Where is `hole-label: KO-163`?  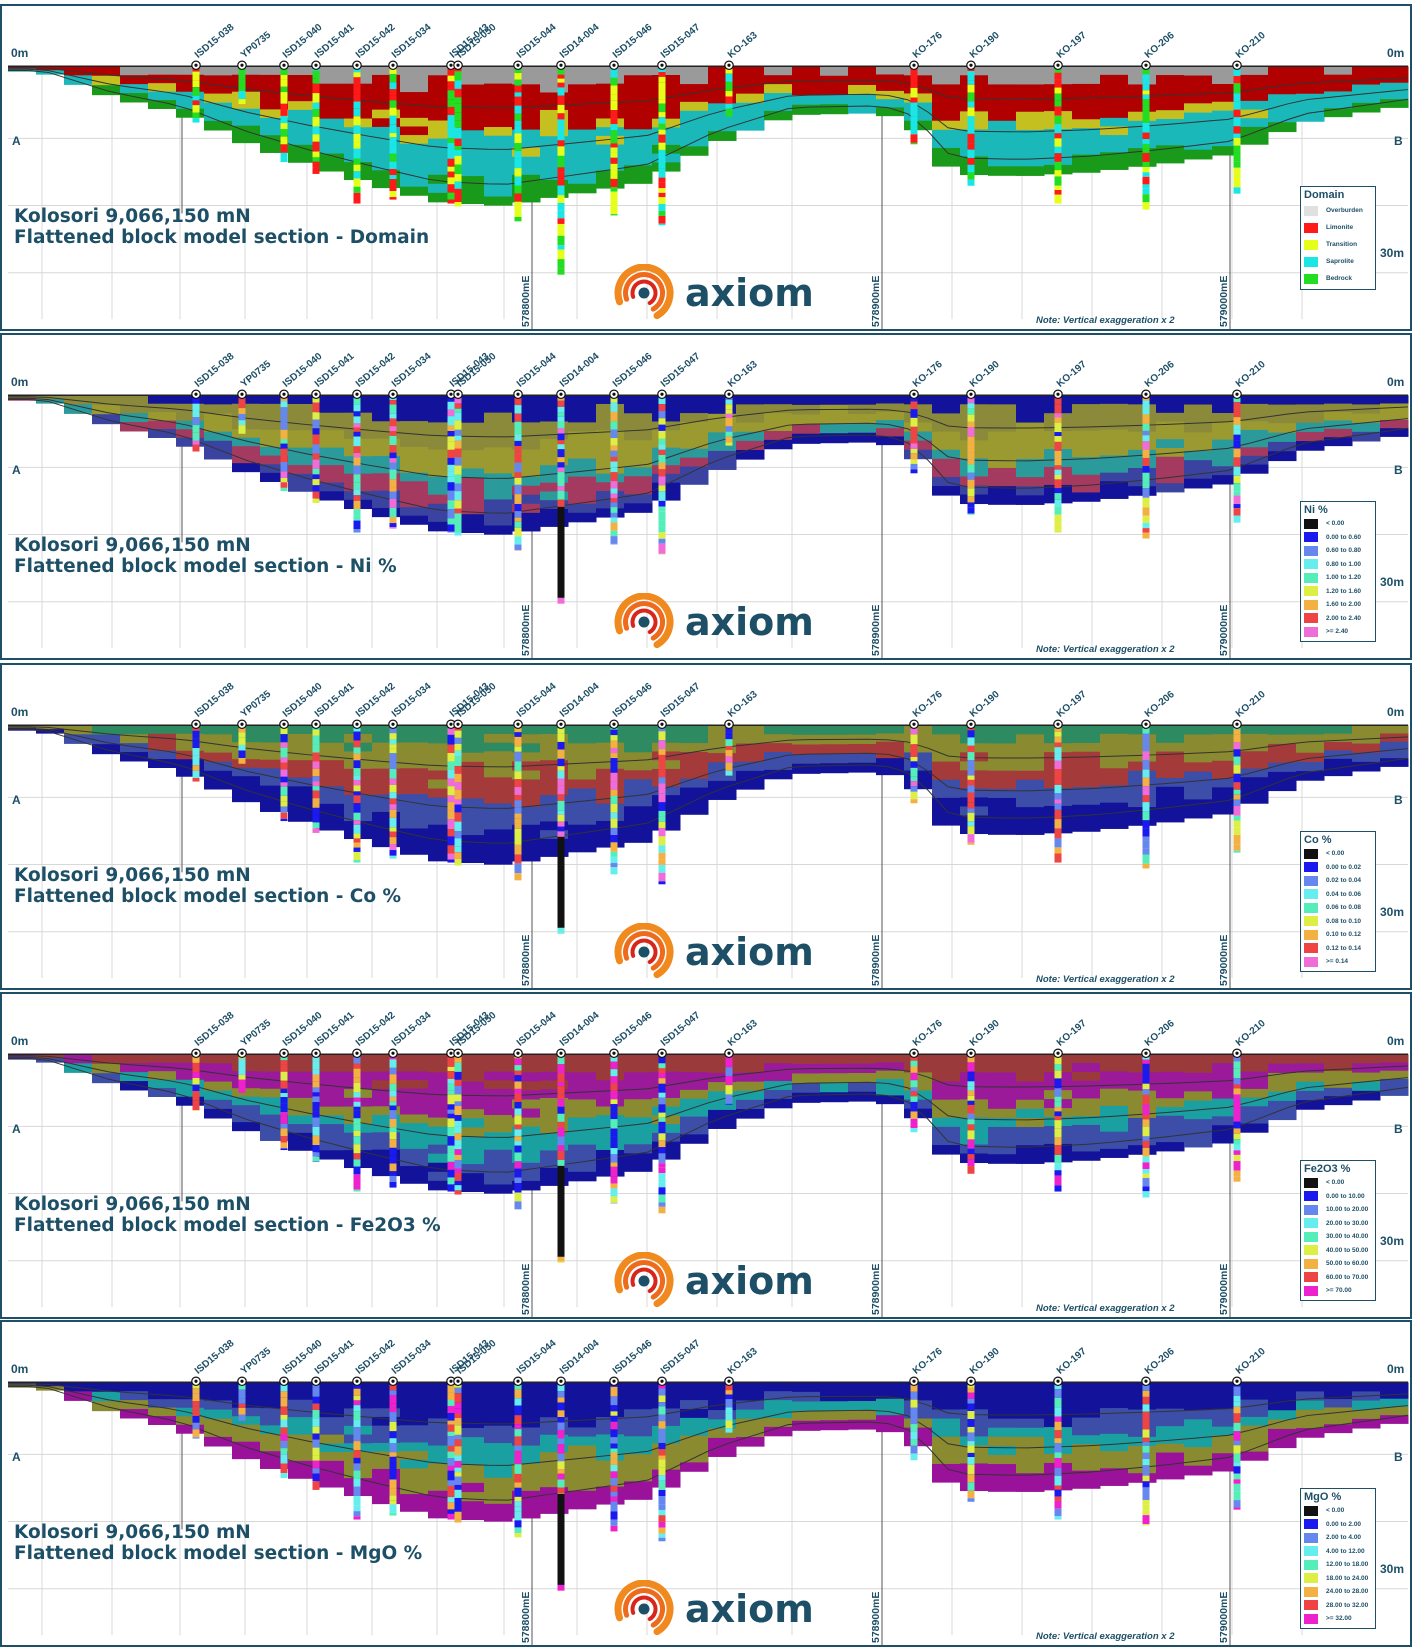
hole-label: KO-163 is located at coordinates (743, 1033).